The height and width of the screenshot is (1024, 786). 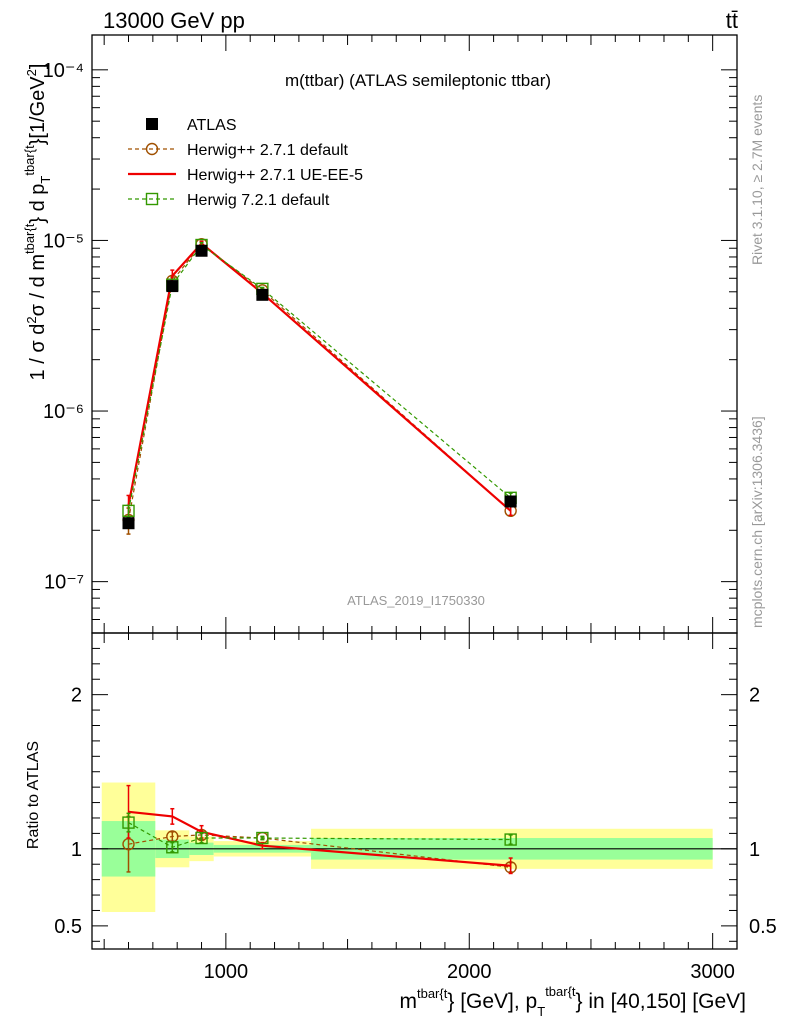 I want to click on y-tick-label: 10⁻⁴, so click(x=63, y=71).